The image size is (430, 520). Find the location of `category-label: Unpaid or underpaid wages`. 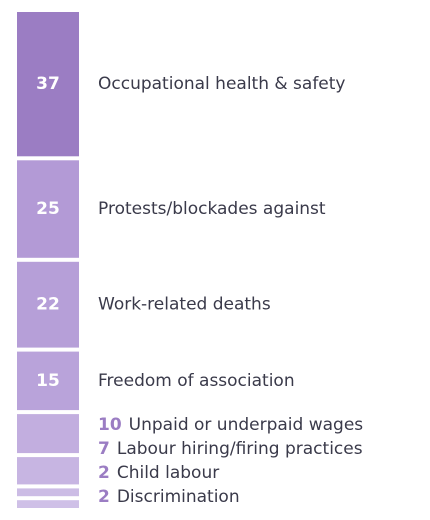

category-label: Unpaid or underpaid wages is located at coordinates (246, 425).